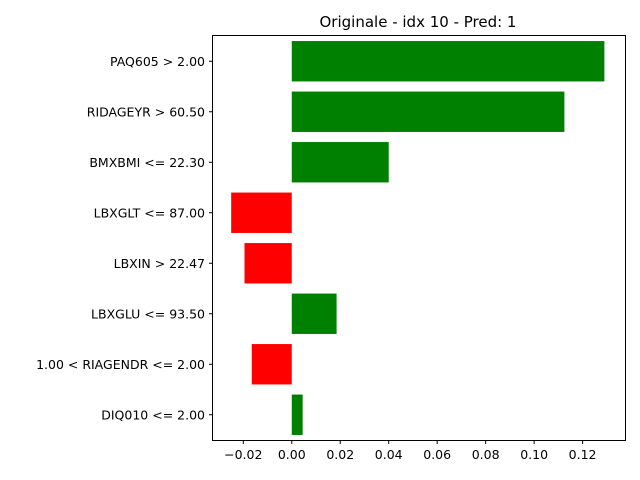 The image size is (640, 480). What do you see at coordinates (340, 454) in the screenshot?
I see `x-tick-label-2: 0.02` at bounding box center [340, 454].